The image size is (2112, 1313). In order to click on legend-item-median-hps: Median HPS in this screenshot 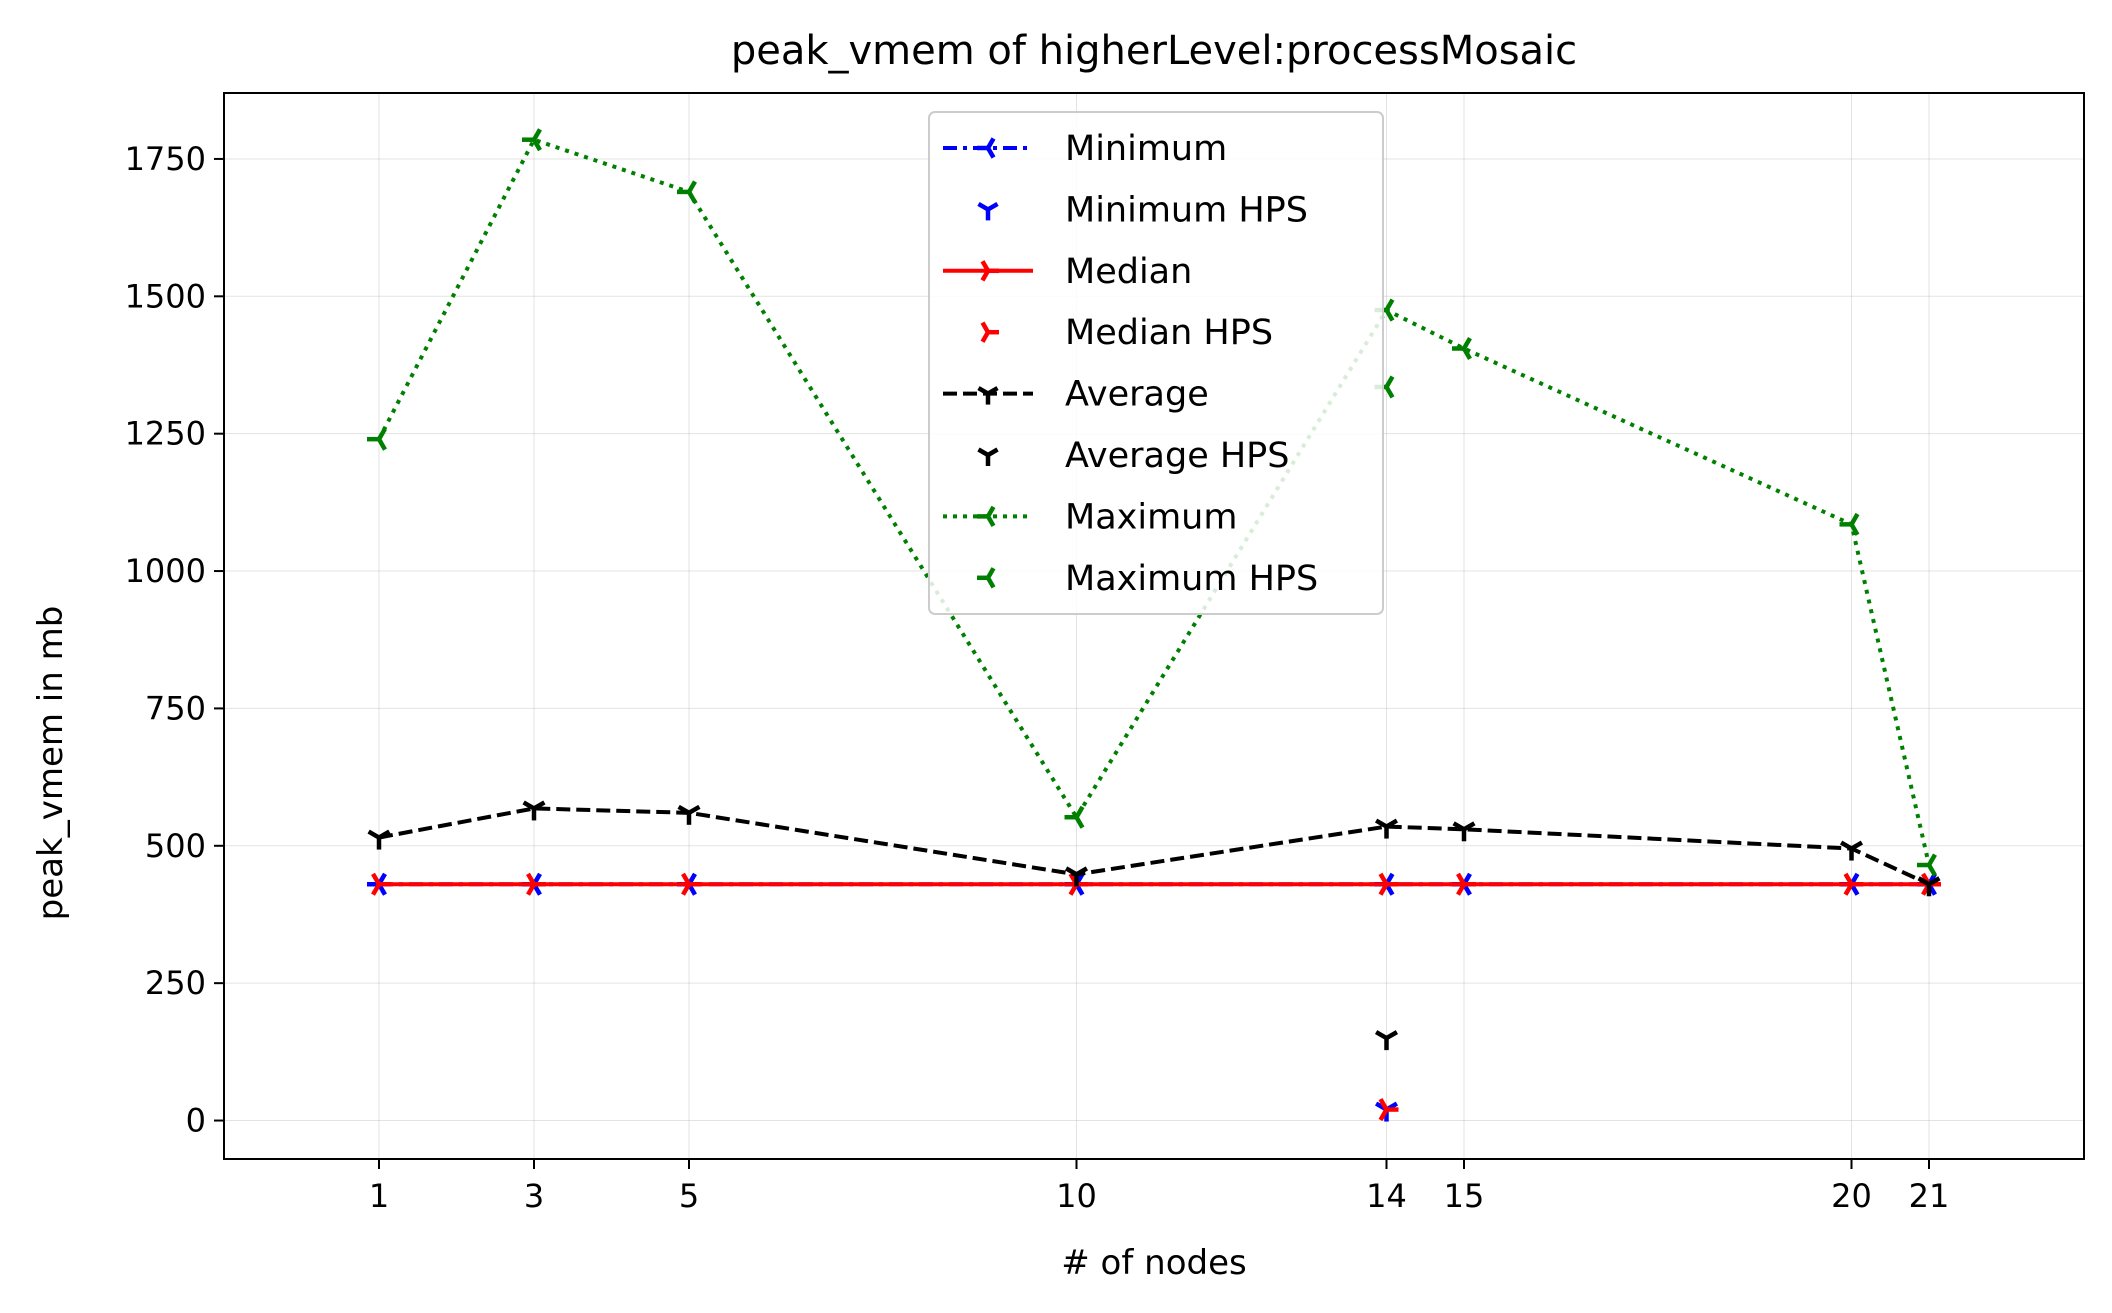, I will do `click(1126, 333)`.